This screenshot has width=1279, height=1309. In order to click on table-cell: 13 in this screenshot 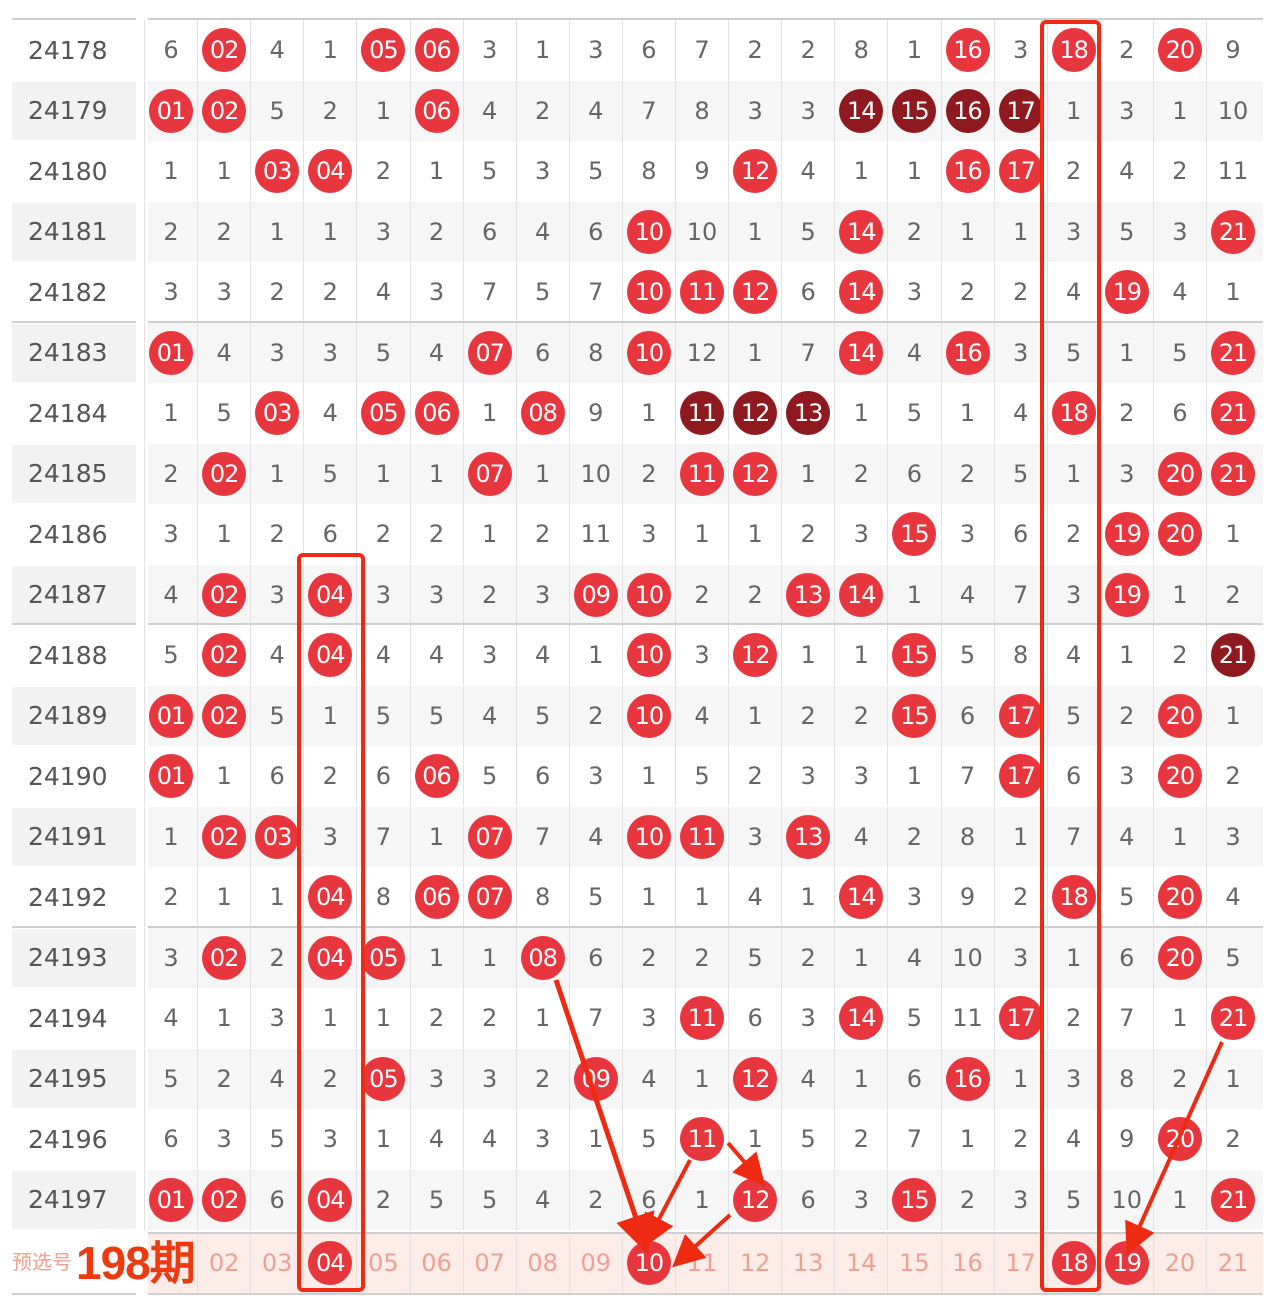, I will do `click(807, 594)`.